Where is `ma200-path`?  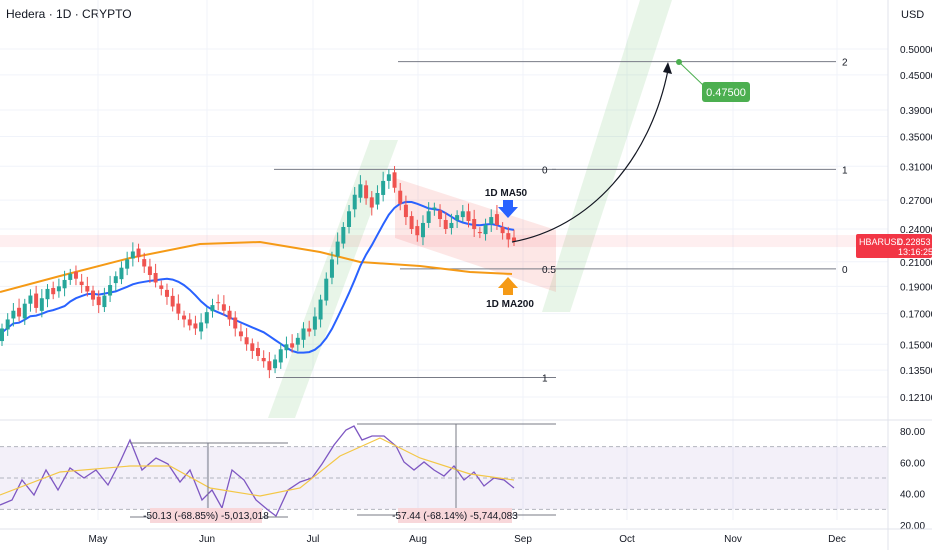 ma200-path is located at coordinates (256, 266).